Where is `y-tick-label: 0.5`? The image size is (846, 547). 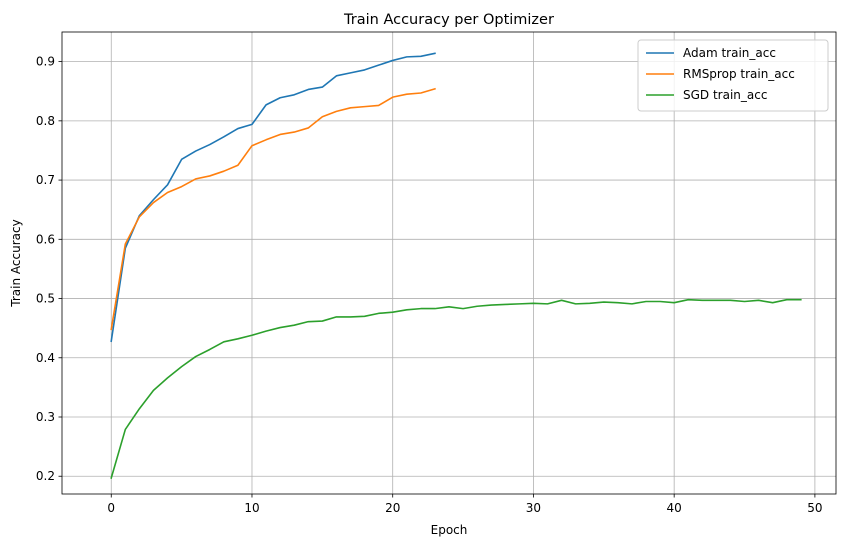
y-tick-label: 0.5 is located at coordinates (45, 299).